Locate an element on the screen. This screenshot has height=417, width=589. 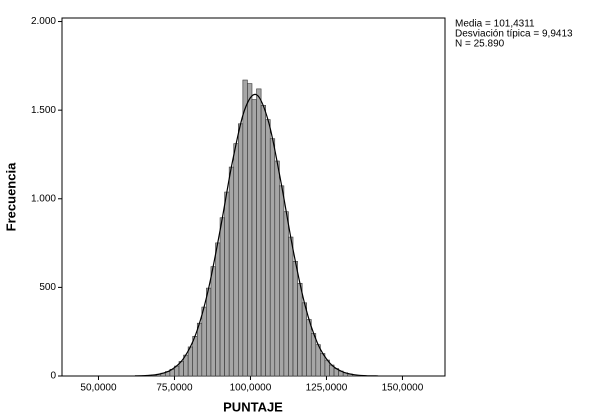
y-axis-title: Frecuencia is located at coordinates (10, 196).